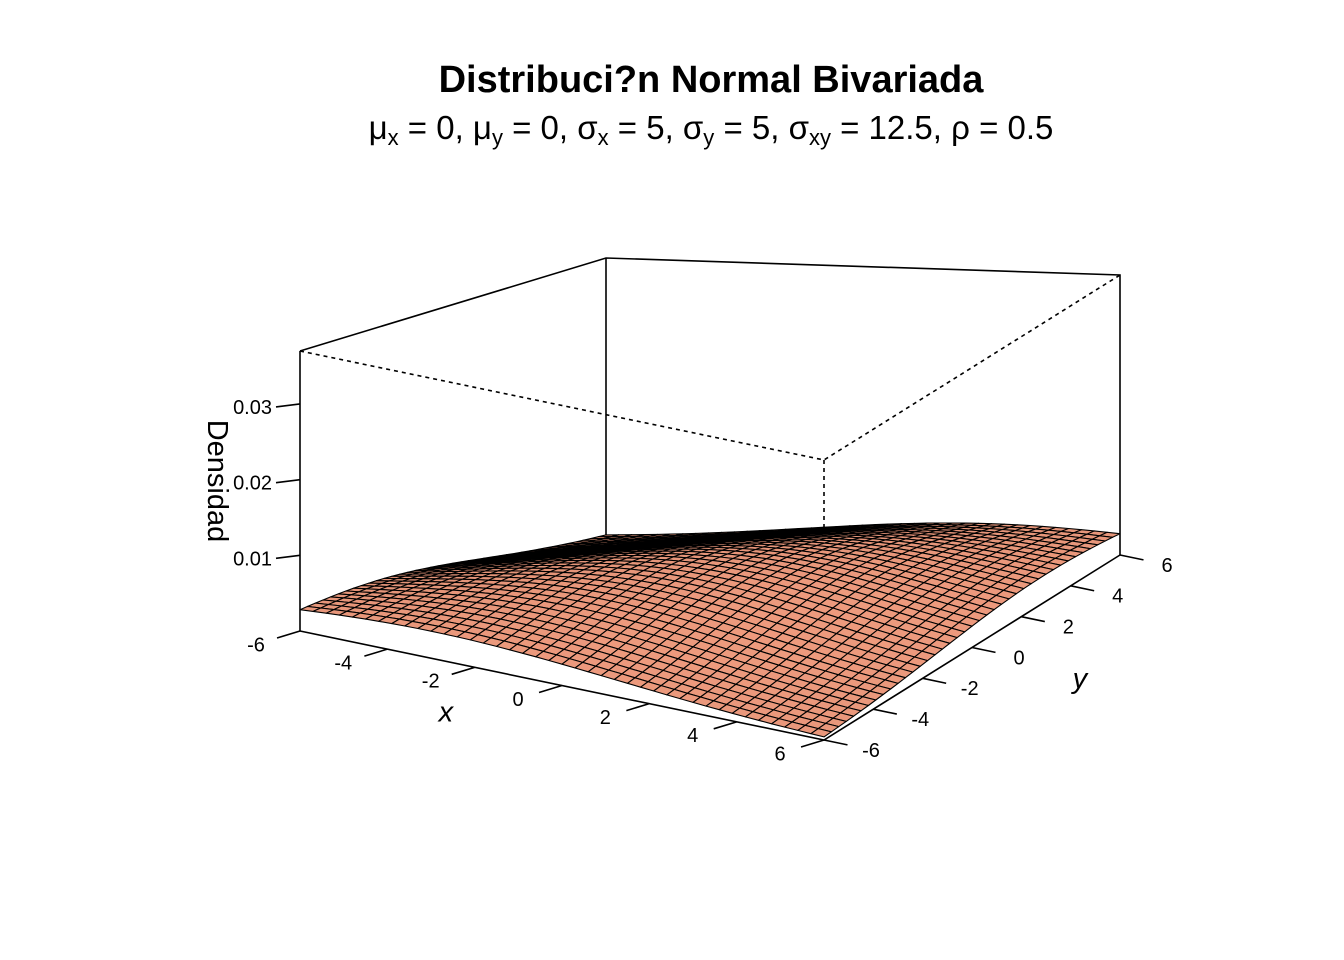 This screenshot has width=1344, height=960. I want to click on y-tick-label: -4, so click(920, 720).